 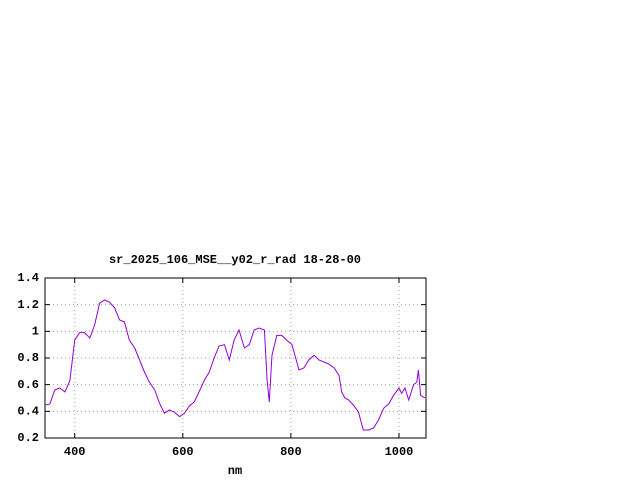 I want to click on x-tick-label: 600, so click(x=183, y=452).